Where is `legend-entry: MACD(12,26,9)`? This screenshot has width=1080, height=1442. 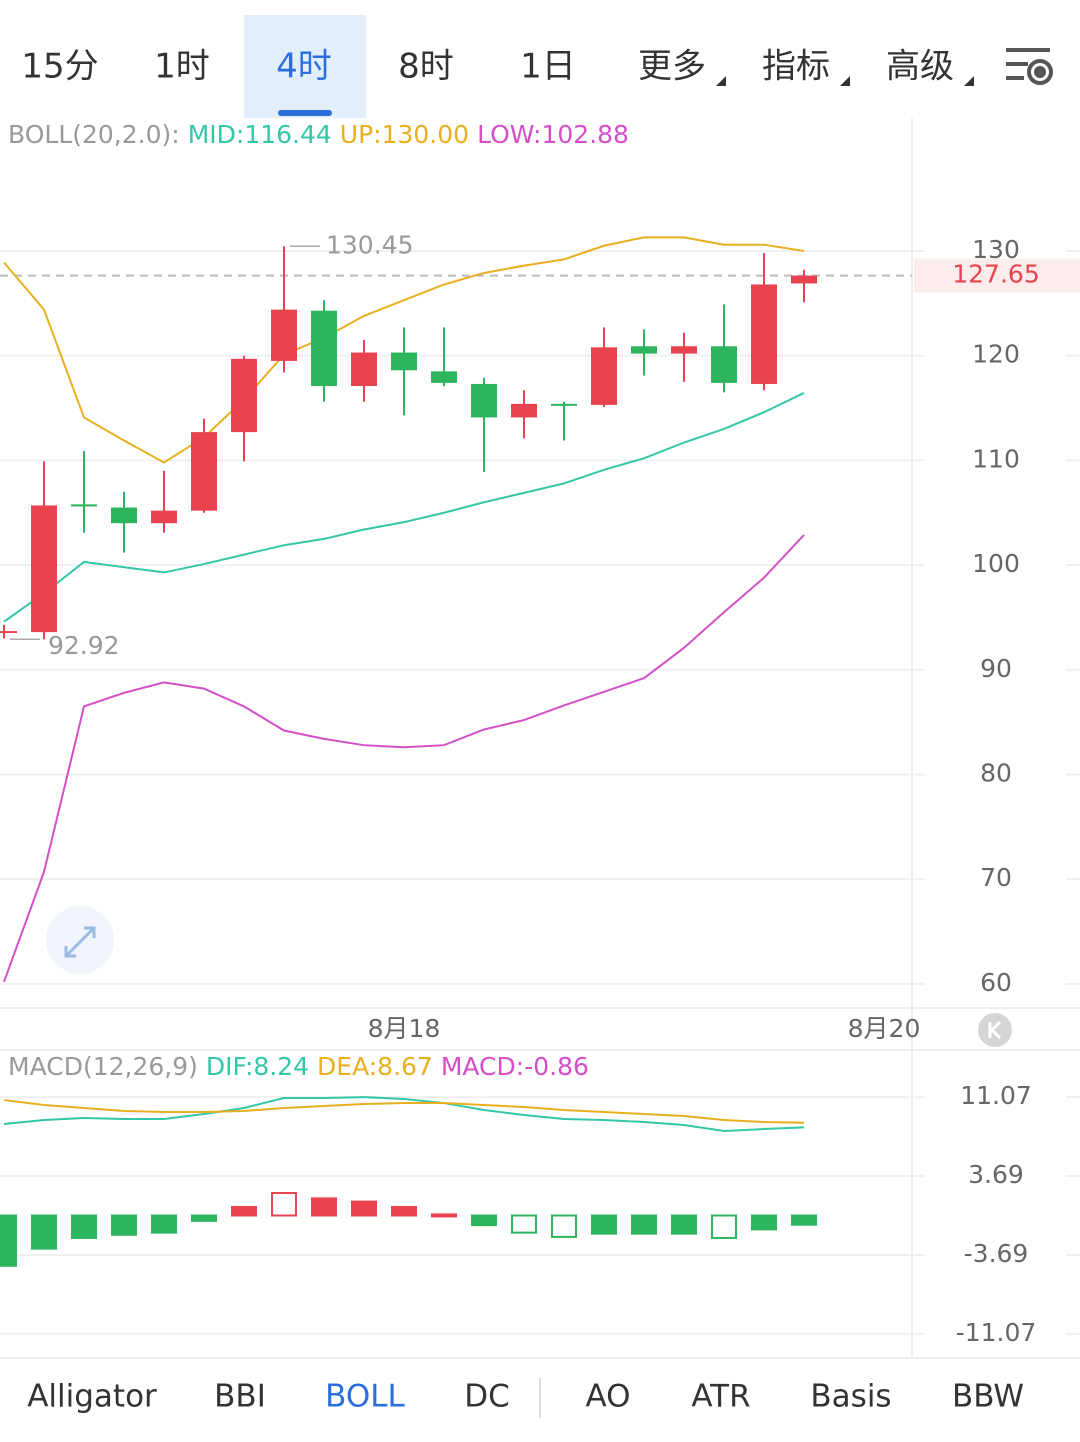 legend-entry: MACD(12,26,9) is located at coordinates (103, 1066).